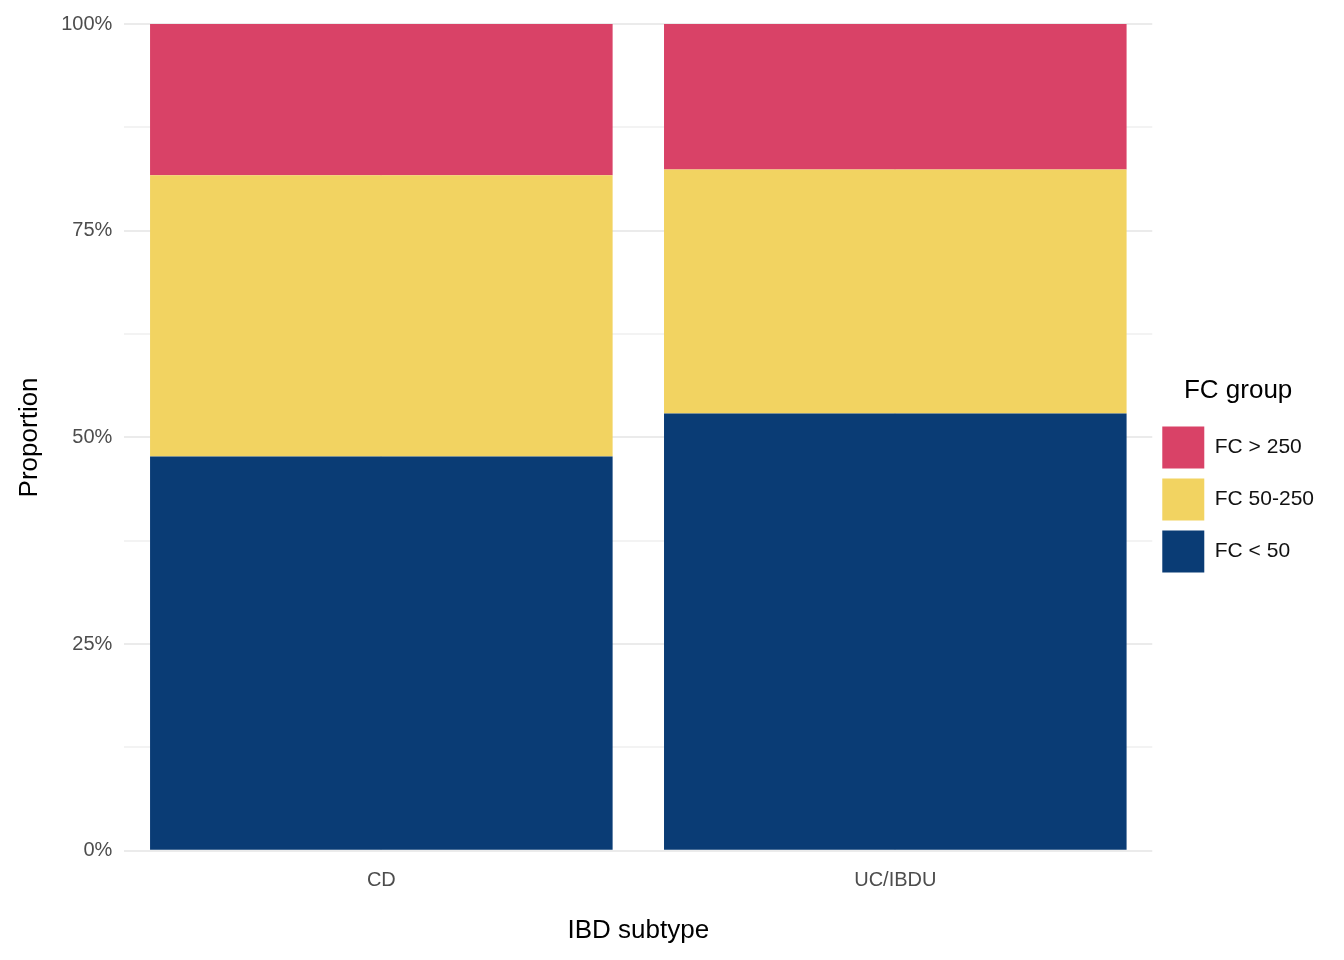 Image resolution: width=1344 pixels, height=960 pixels. I want to click on legend-label: FC < 50, so click(1252, 550).